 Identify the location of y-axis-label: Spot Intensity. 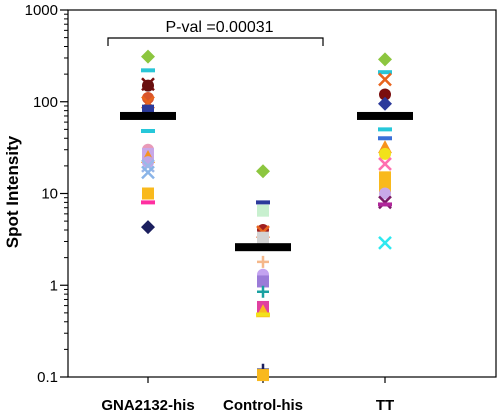
(12, 191).